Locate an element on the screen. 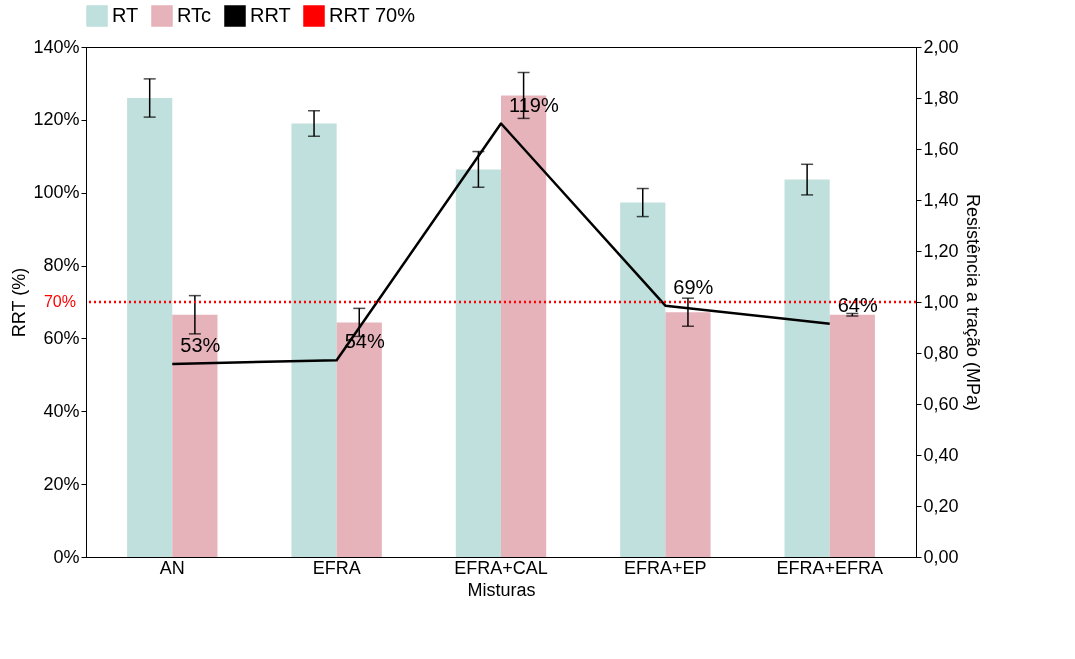  y-tick-label: 60% is located at coordinates (61, 337).